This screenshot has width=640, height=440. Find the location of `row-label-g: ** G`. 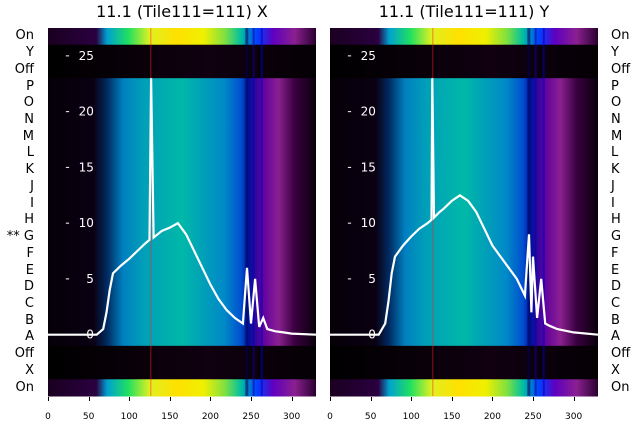

row-label-g: ** G is located at coordinates (20, 237).